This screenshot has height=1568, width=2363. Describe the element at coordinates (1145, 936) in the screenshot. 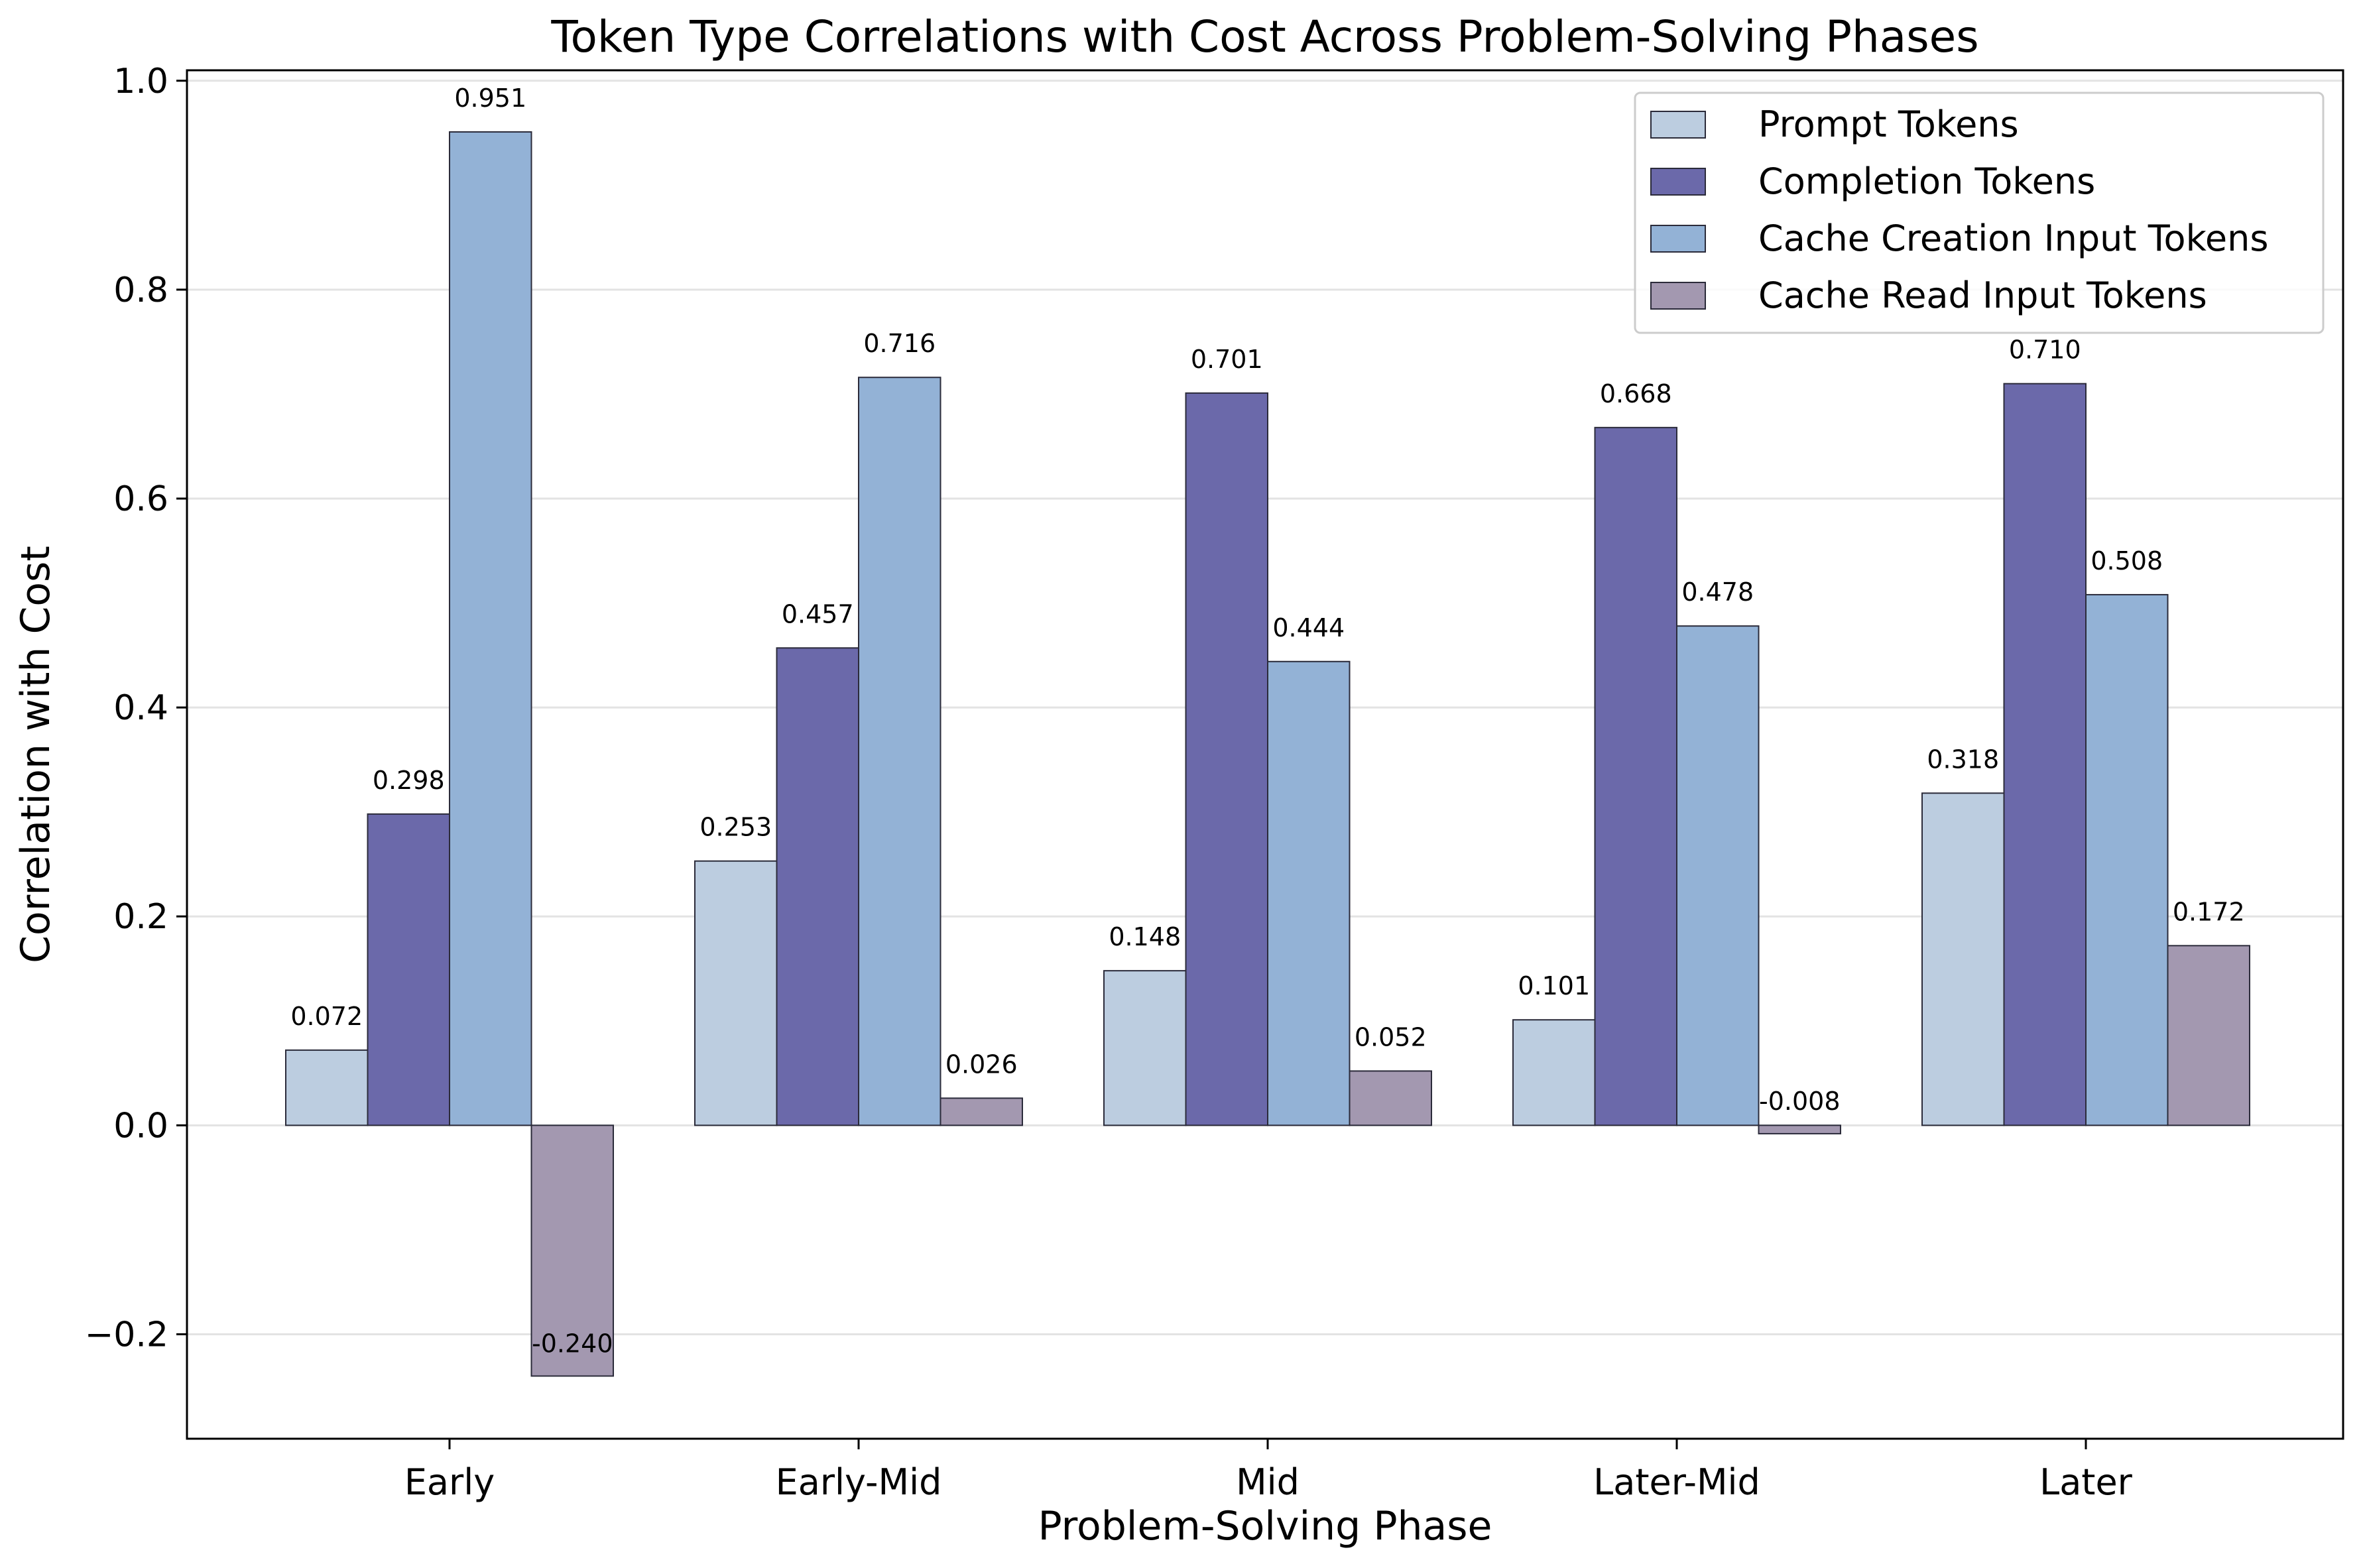

I see `bar-value-label: 0.148` at that location.